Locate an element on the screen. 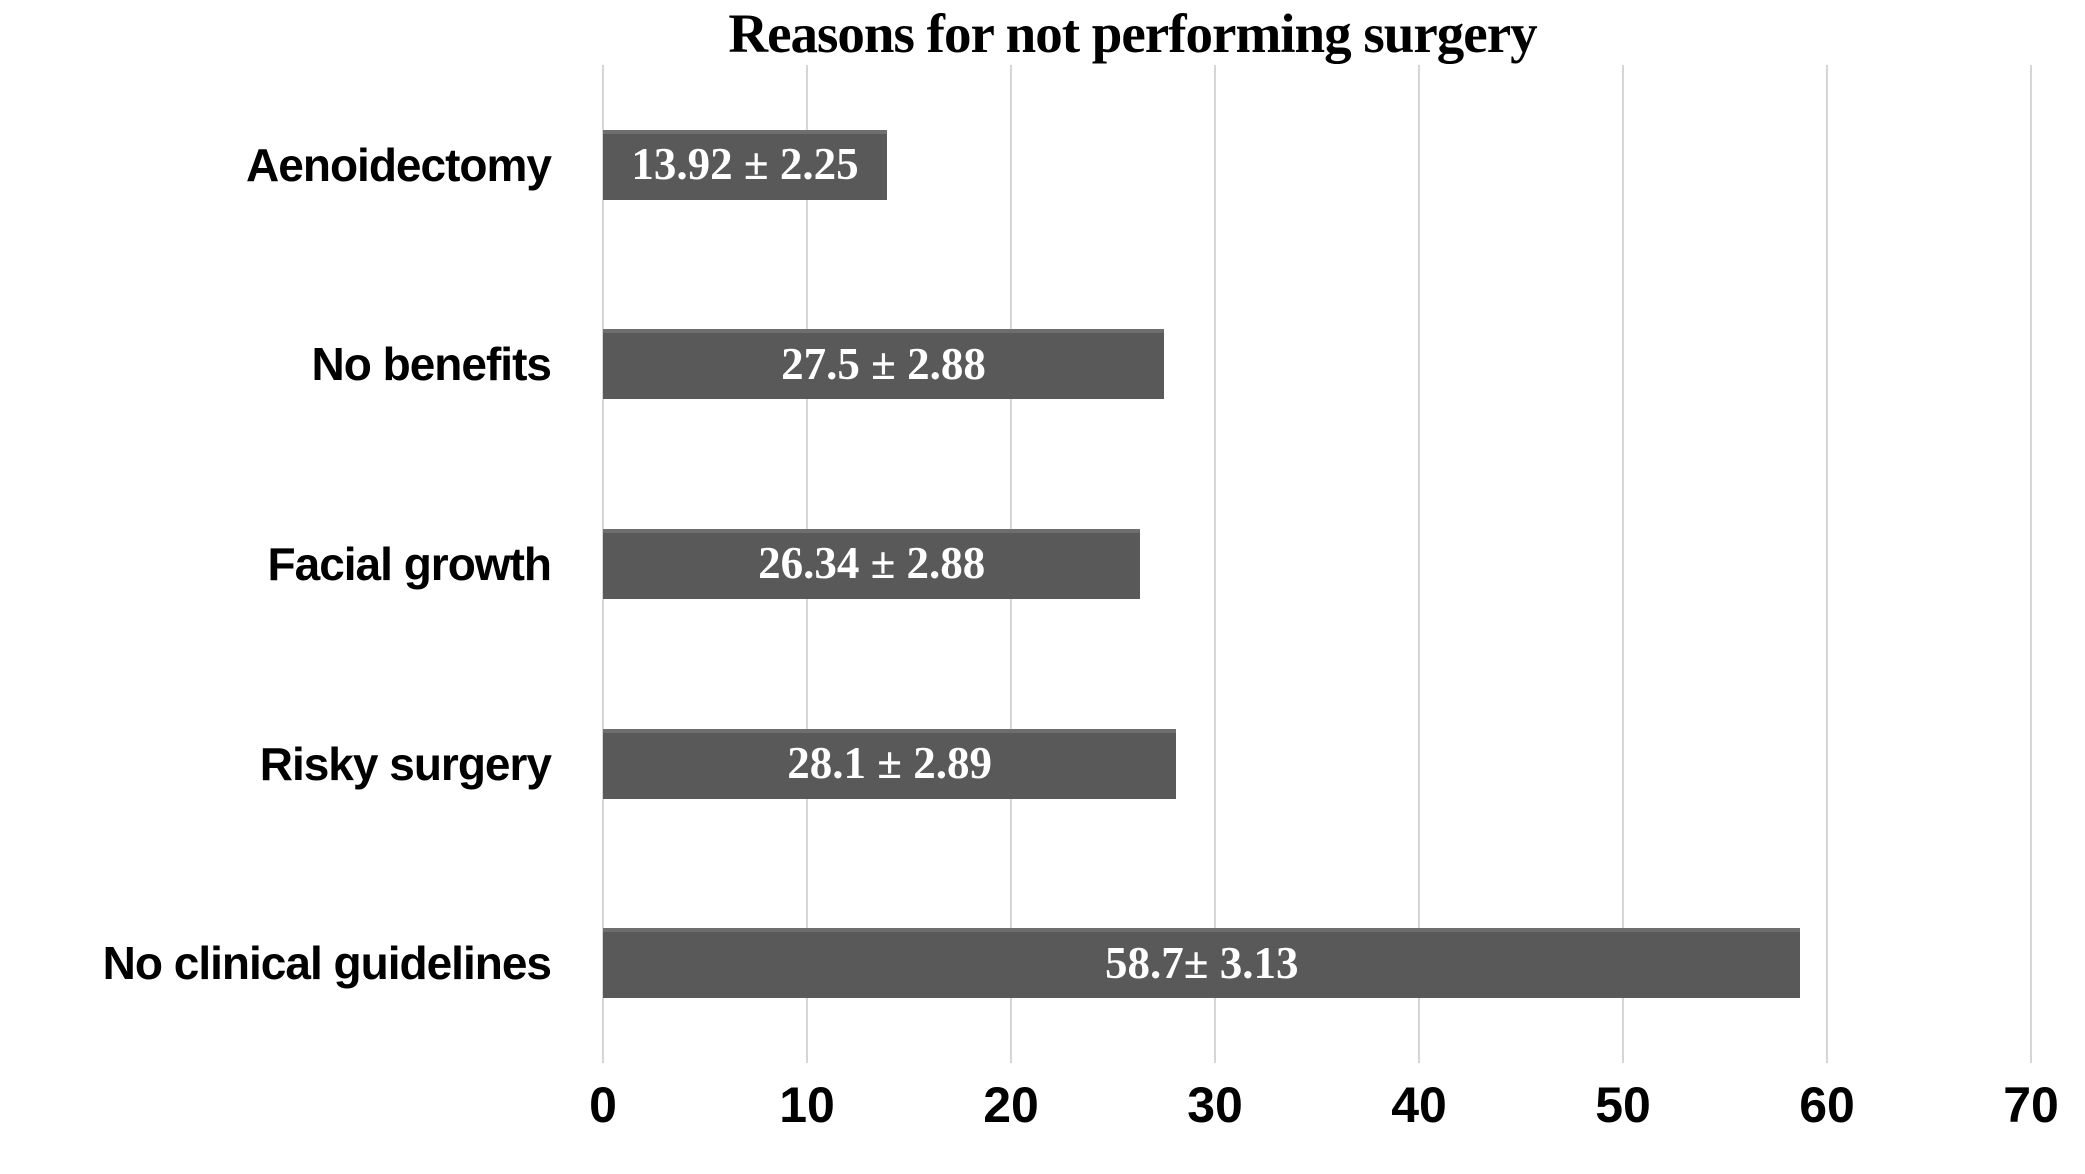 The image size is (2085, 1174). x-tick-label: 0 is located at coordinates (603, 1105).